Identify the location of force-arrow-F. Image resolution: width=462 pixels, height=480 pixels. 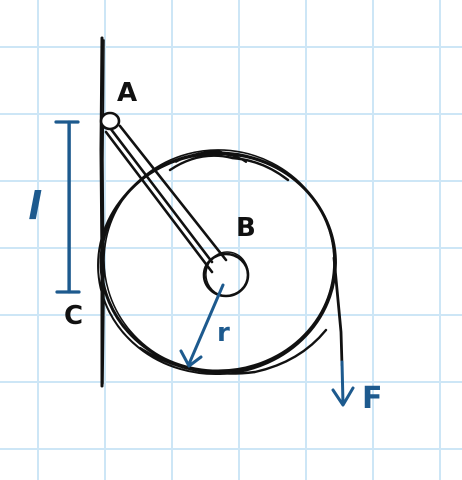
(343, 383).